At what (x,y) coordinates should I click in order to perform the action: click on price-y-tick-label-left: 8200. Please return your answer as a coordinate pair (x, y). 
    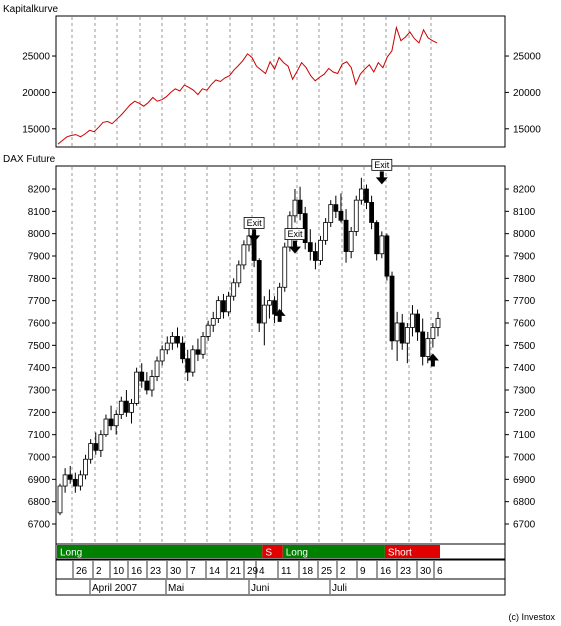
    Looking at the image, I should click on (39, 190).